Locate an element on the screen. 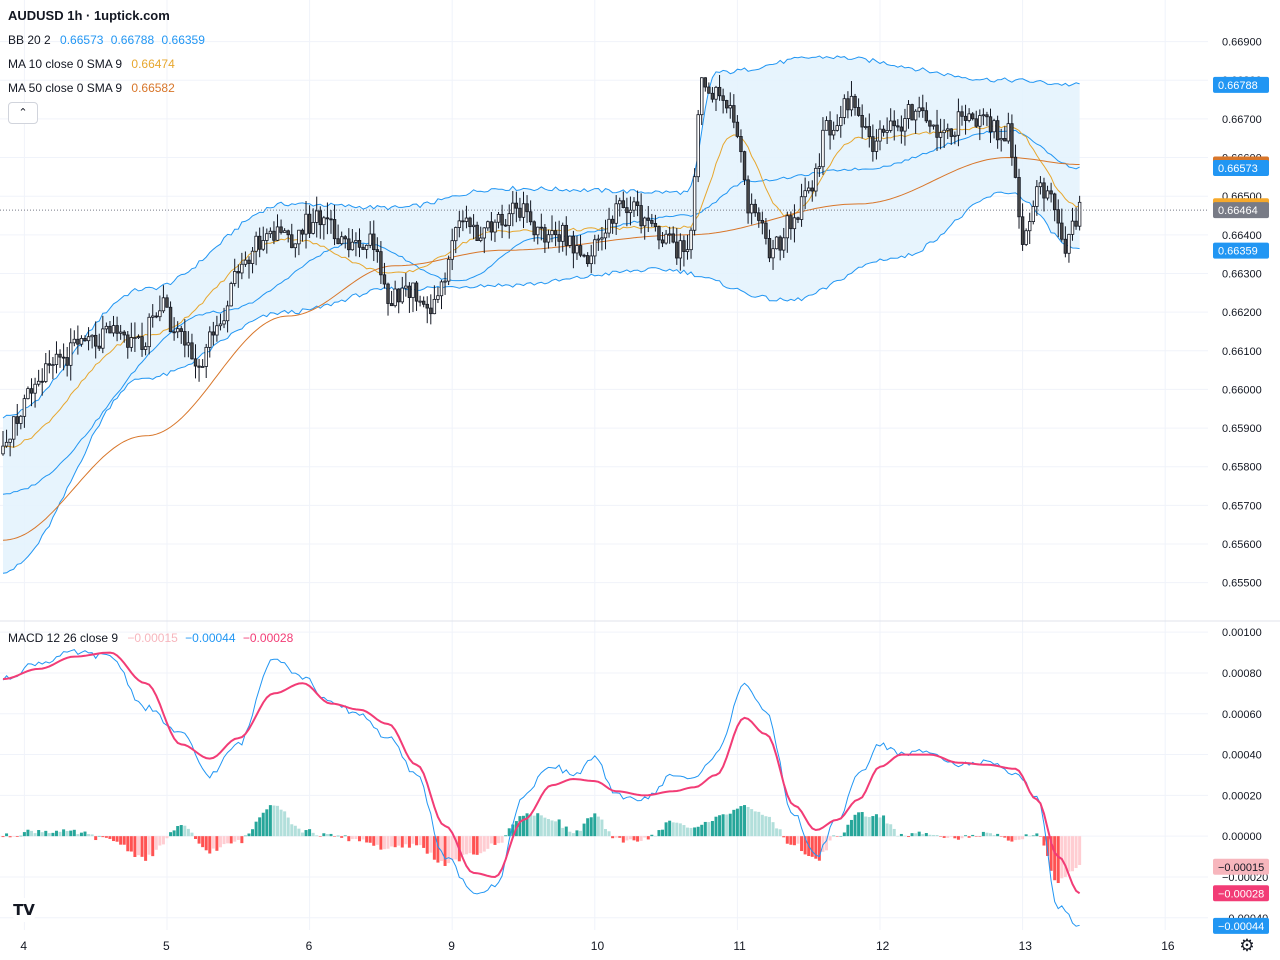  legend-bollinger: BB 20 2 0.66573 0.66788 0.66359 is located at coordinates (108, 40).